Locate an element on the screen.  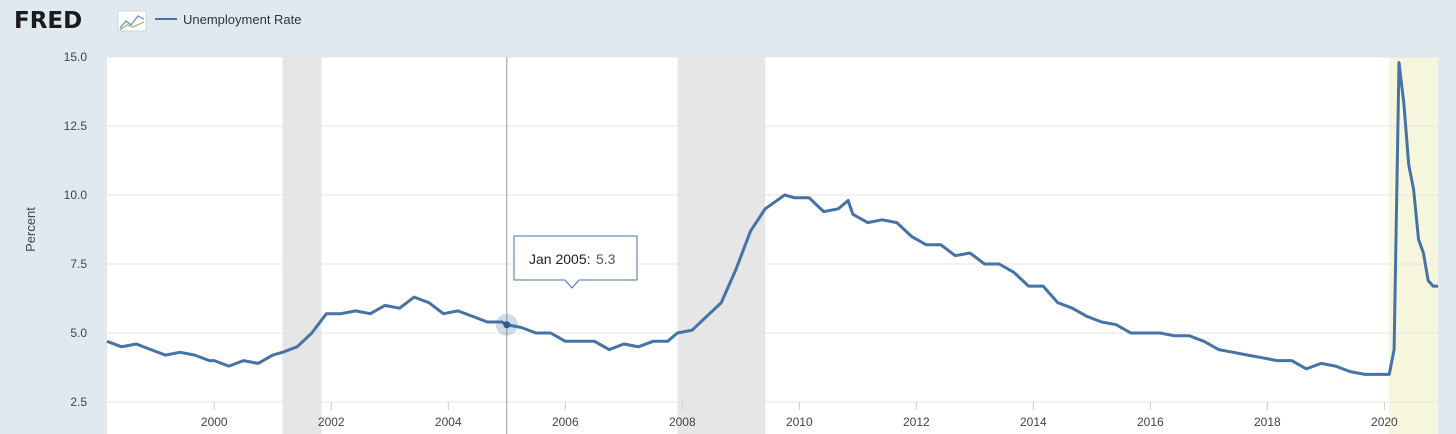
y-tick-label: 5.0 is located at coordinates (78, 333).